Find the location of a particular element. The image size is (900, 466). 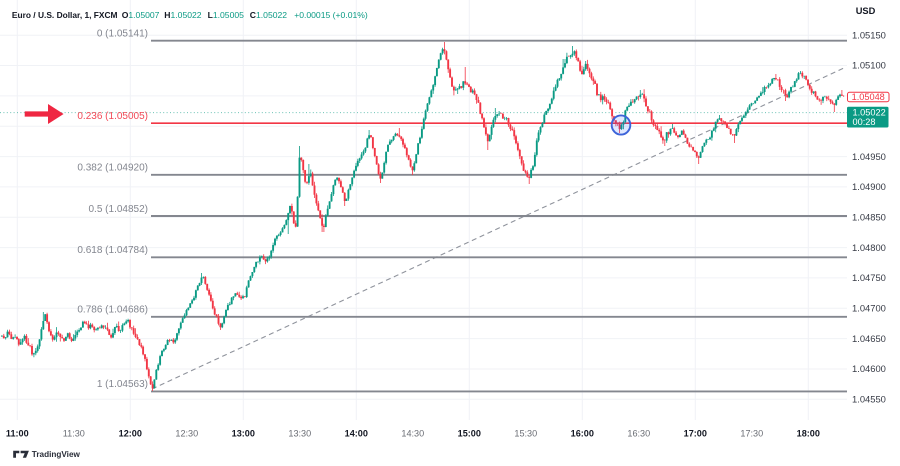

svg-text: 0.618 (1.04784) is located at coordinates (112, 250).